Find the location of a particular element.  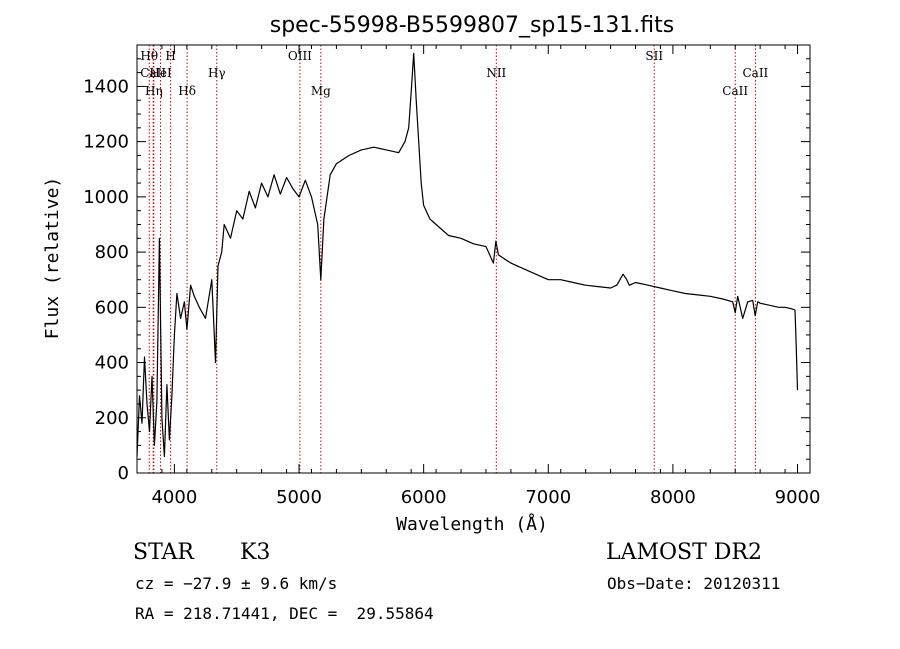

x-tick-label: 6000 is located at coordinates (424, 497).